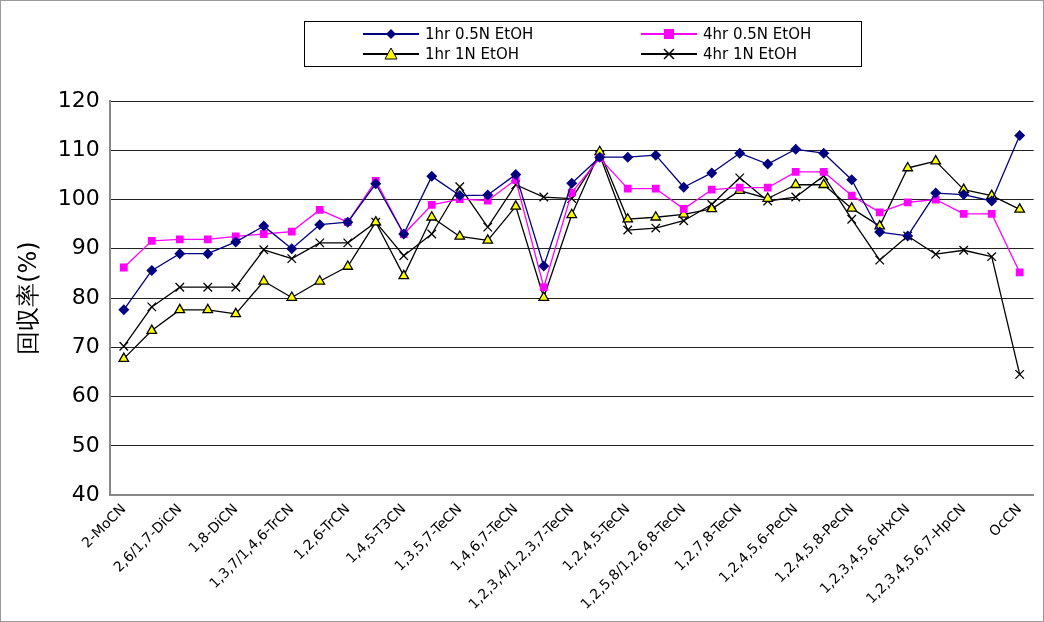 The height and width of the screenshot is (622, 1044). Describe the element at coordinates (479, 34) in the screenshot. I see `legend-label: 1hr 0.5N EtOH` at that location.